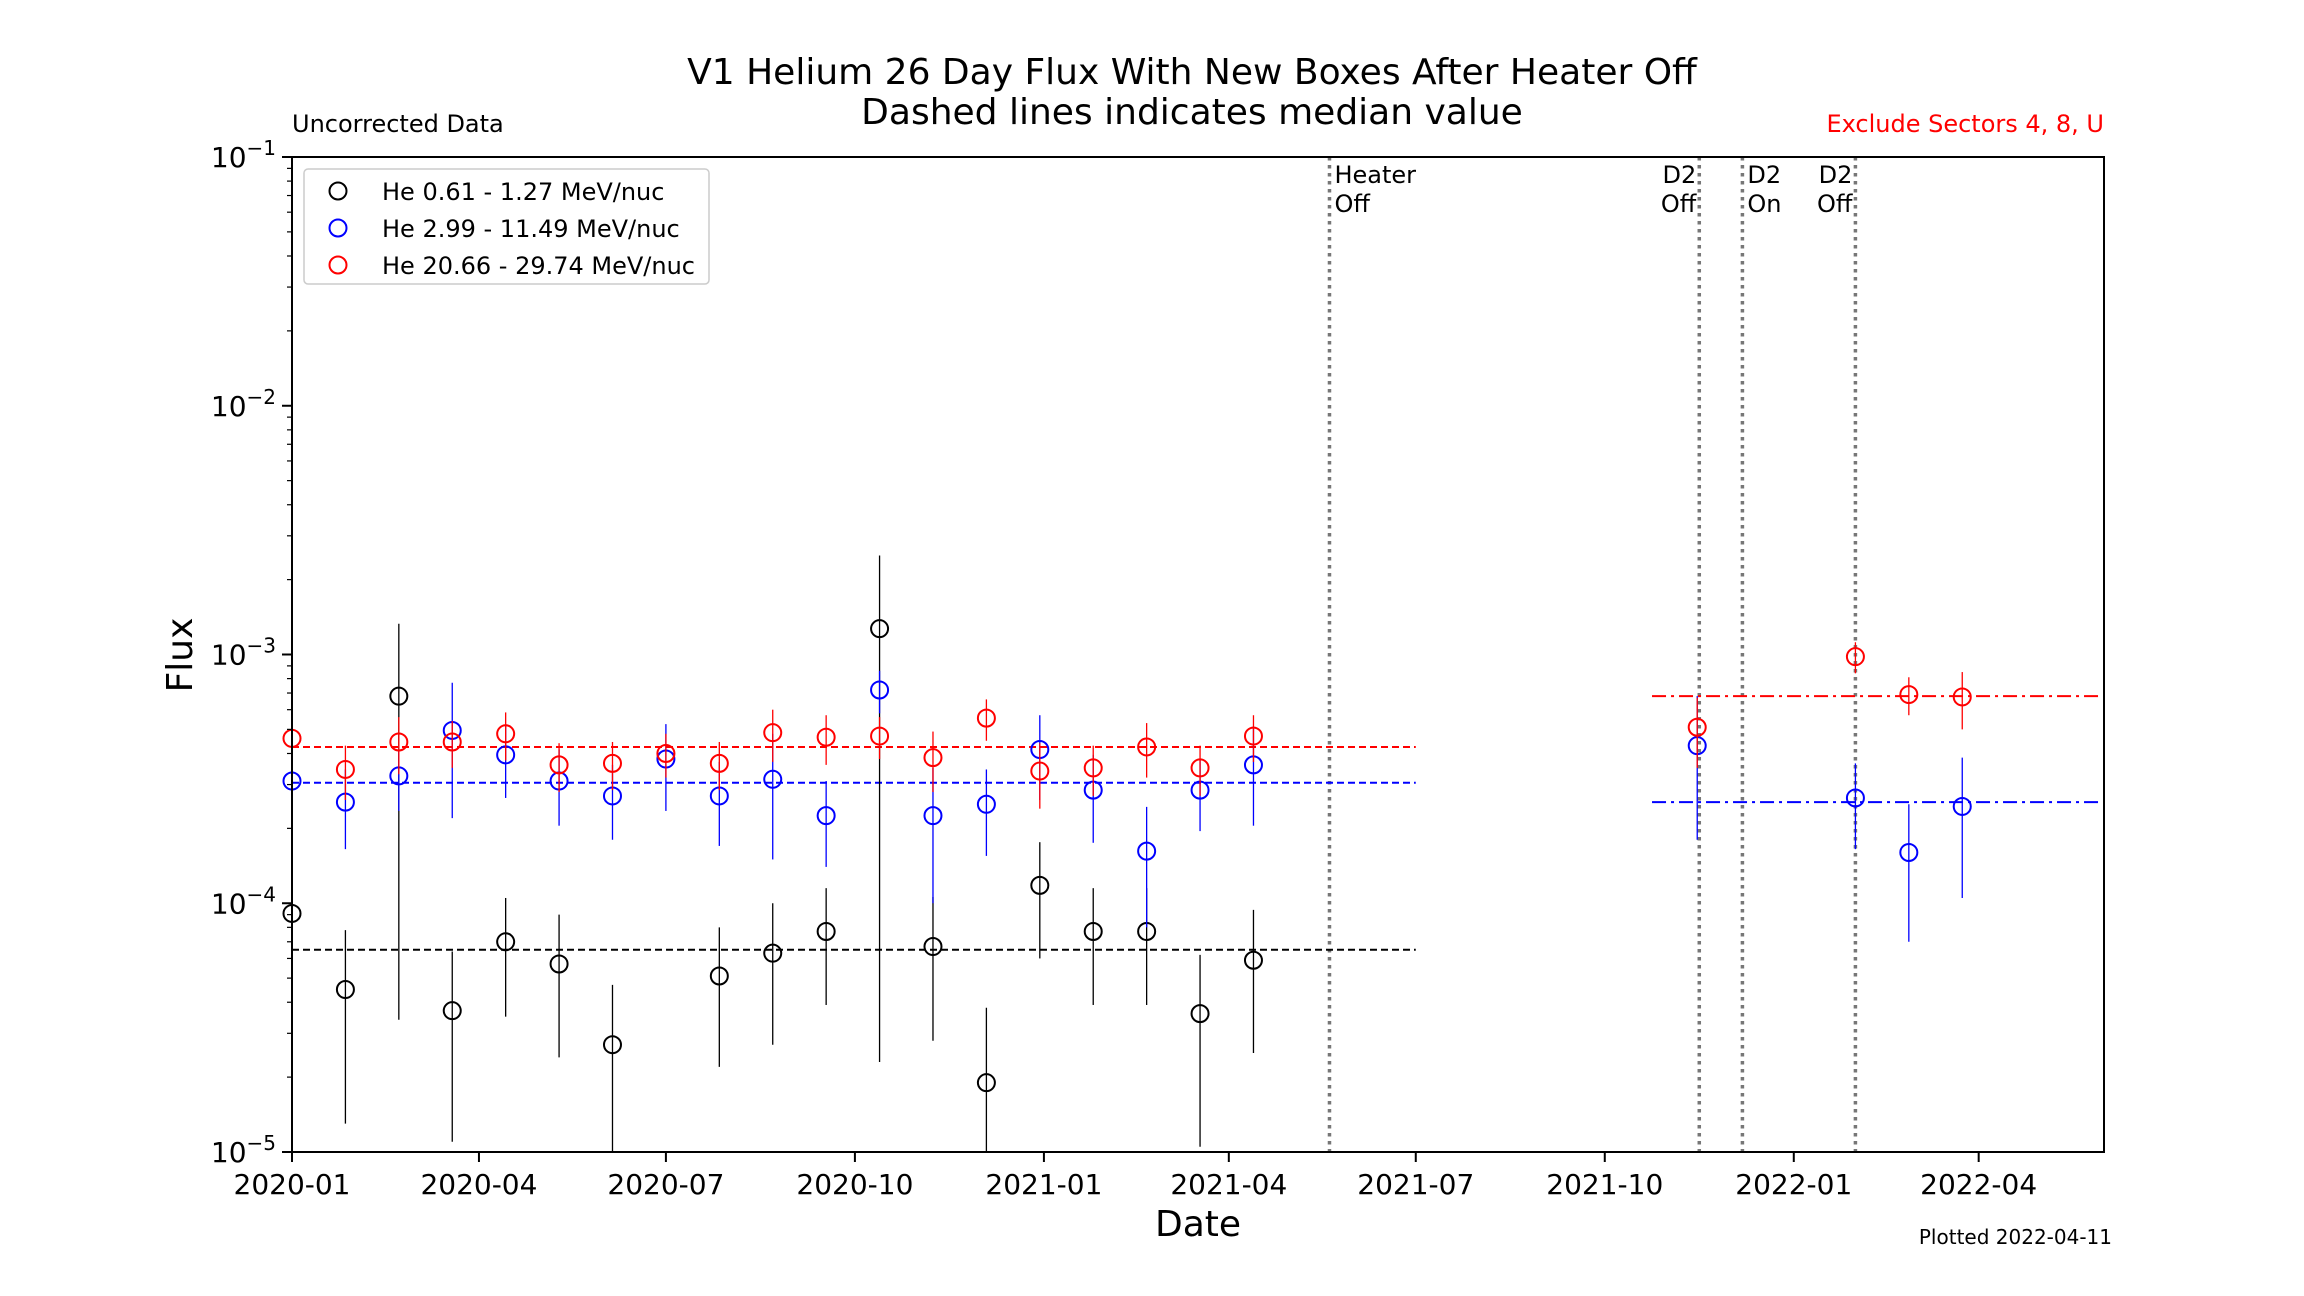 This screenshot has height=1296, width=2304. What do you see at coordinates (261, 894) in the screenshot?
I see `y-tick-exponent: −4` at bounding box center [261, 894].